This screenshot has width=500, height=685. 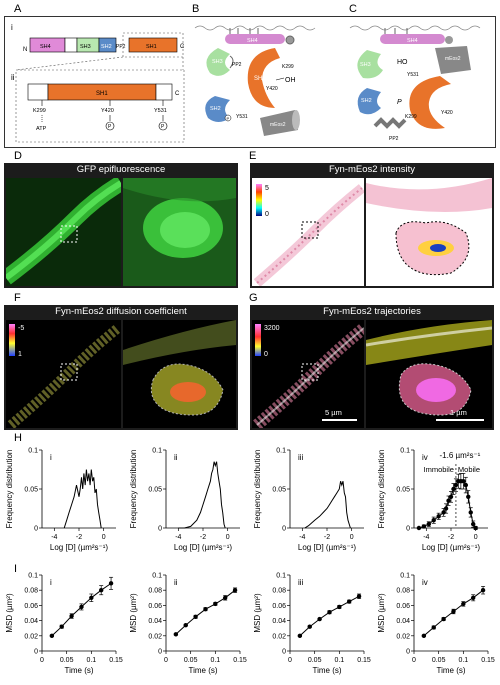 I want to click on zoom-c-label: C, so click(x=177, y=94).